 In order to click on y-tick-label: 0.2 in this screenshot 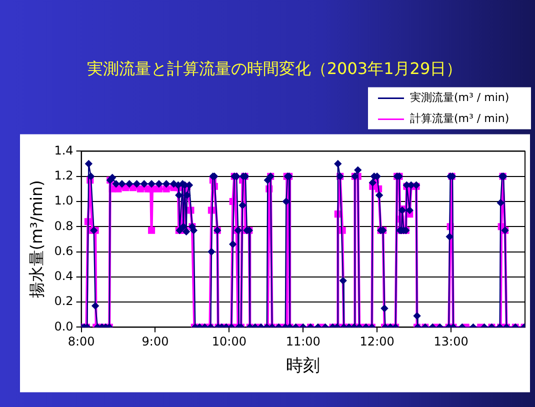, I will do `click(64, 301)`.